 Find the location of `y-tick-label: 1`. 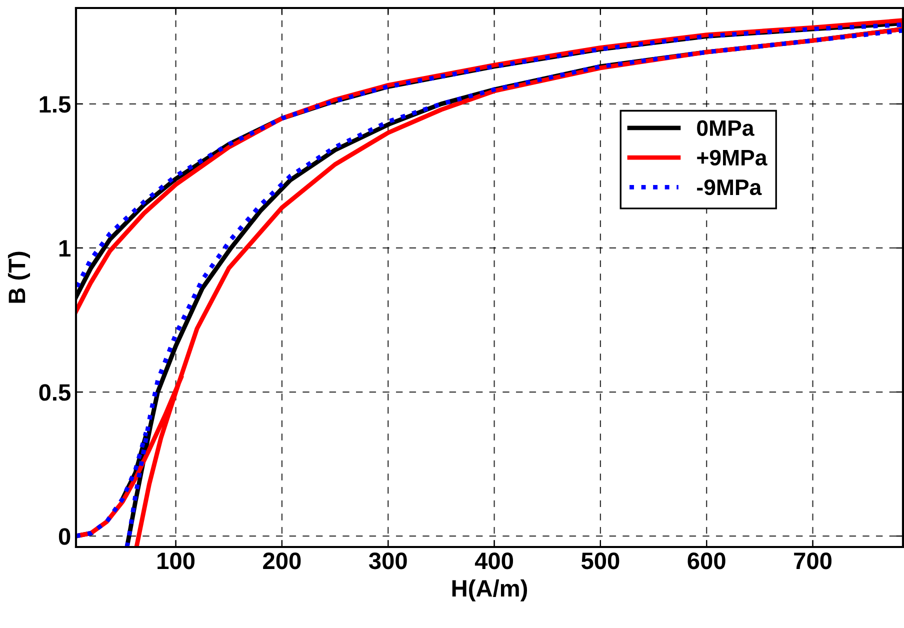

y-tick-label: 1 is located at coordinates (64, 248).